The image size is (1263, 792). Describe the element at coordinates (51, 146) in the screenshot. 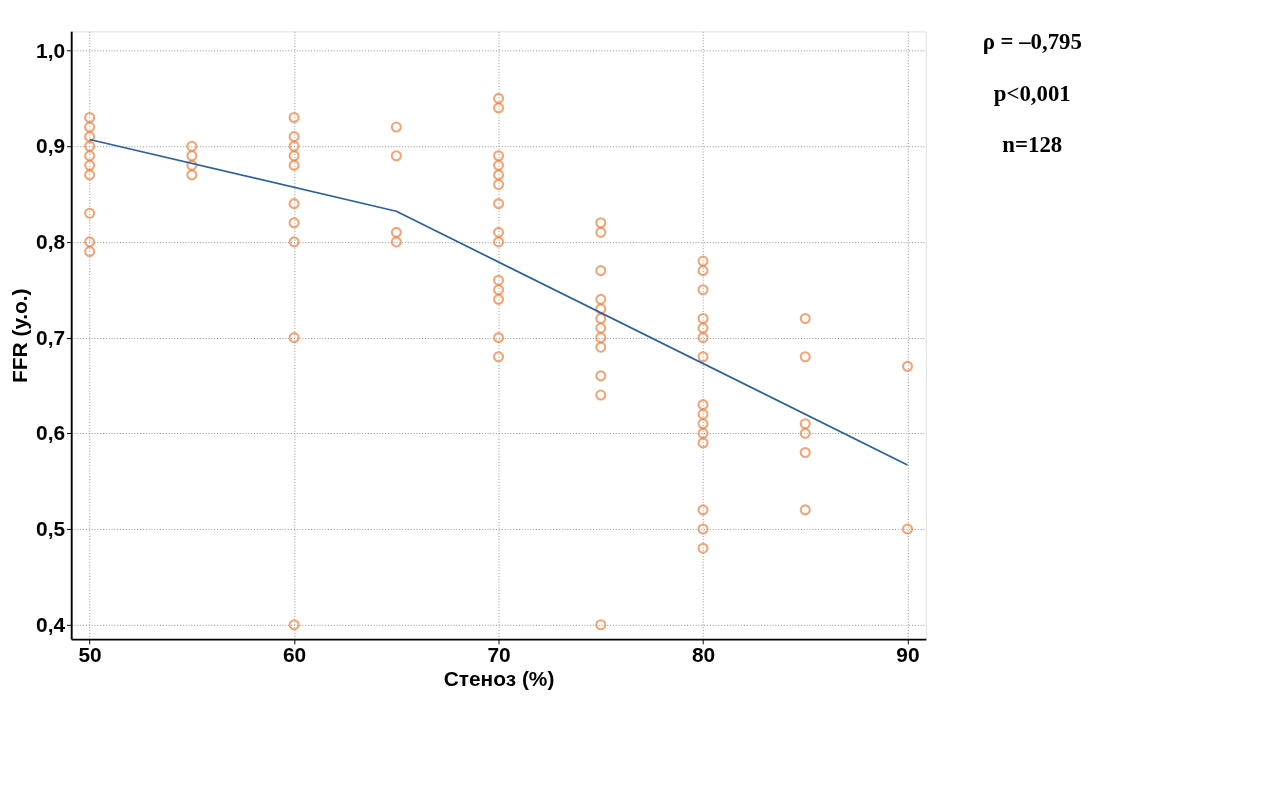

I see `y-tick-label: 0,9` at that location.